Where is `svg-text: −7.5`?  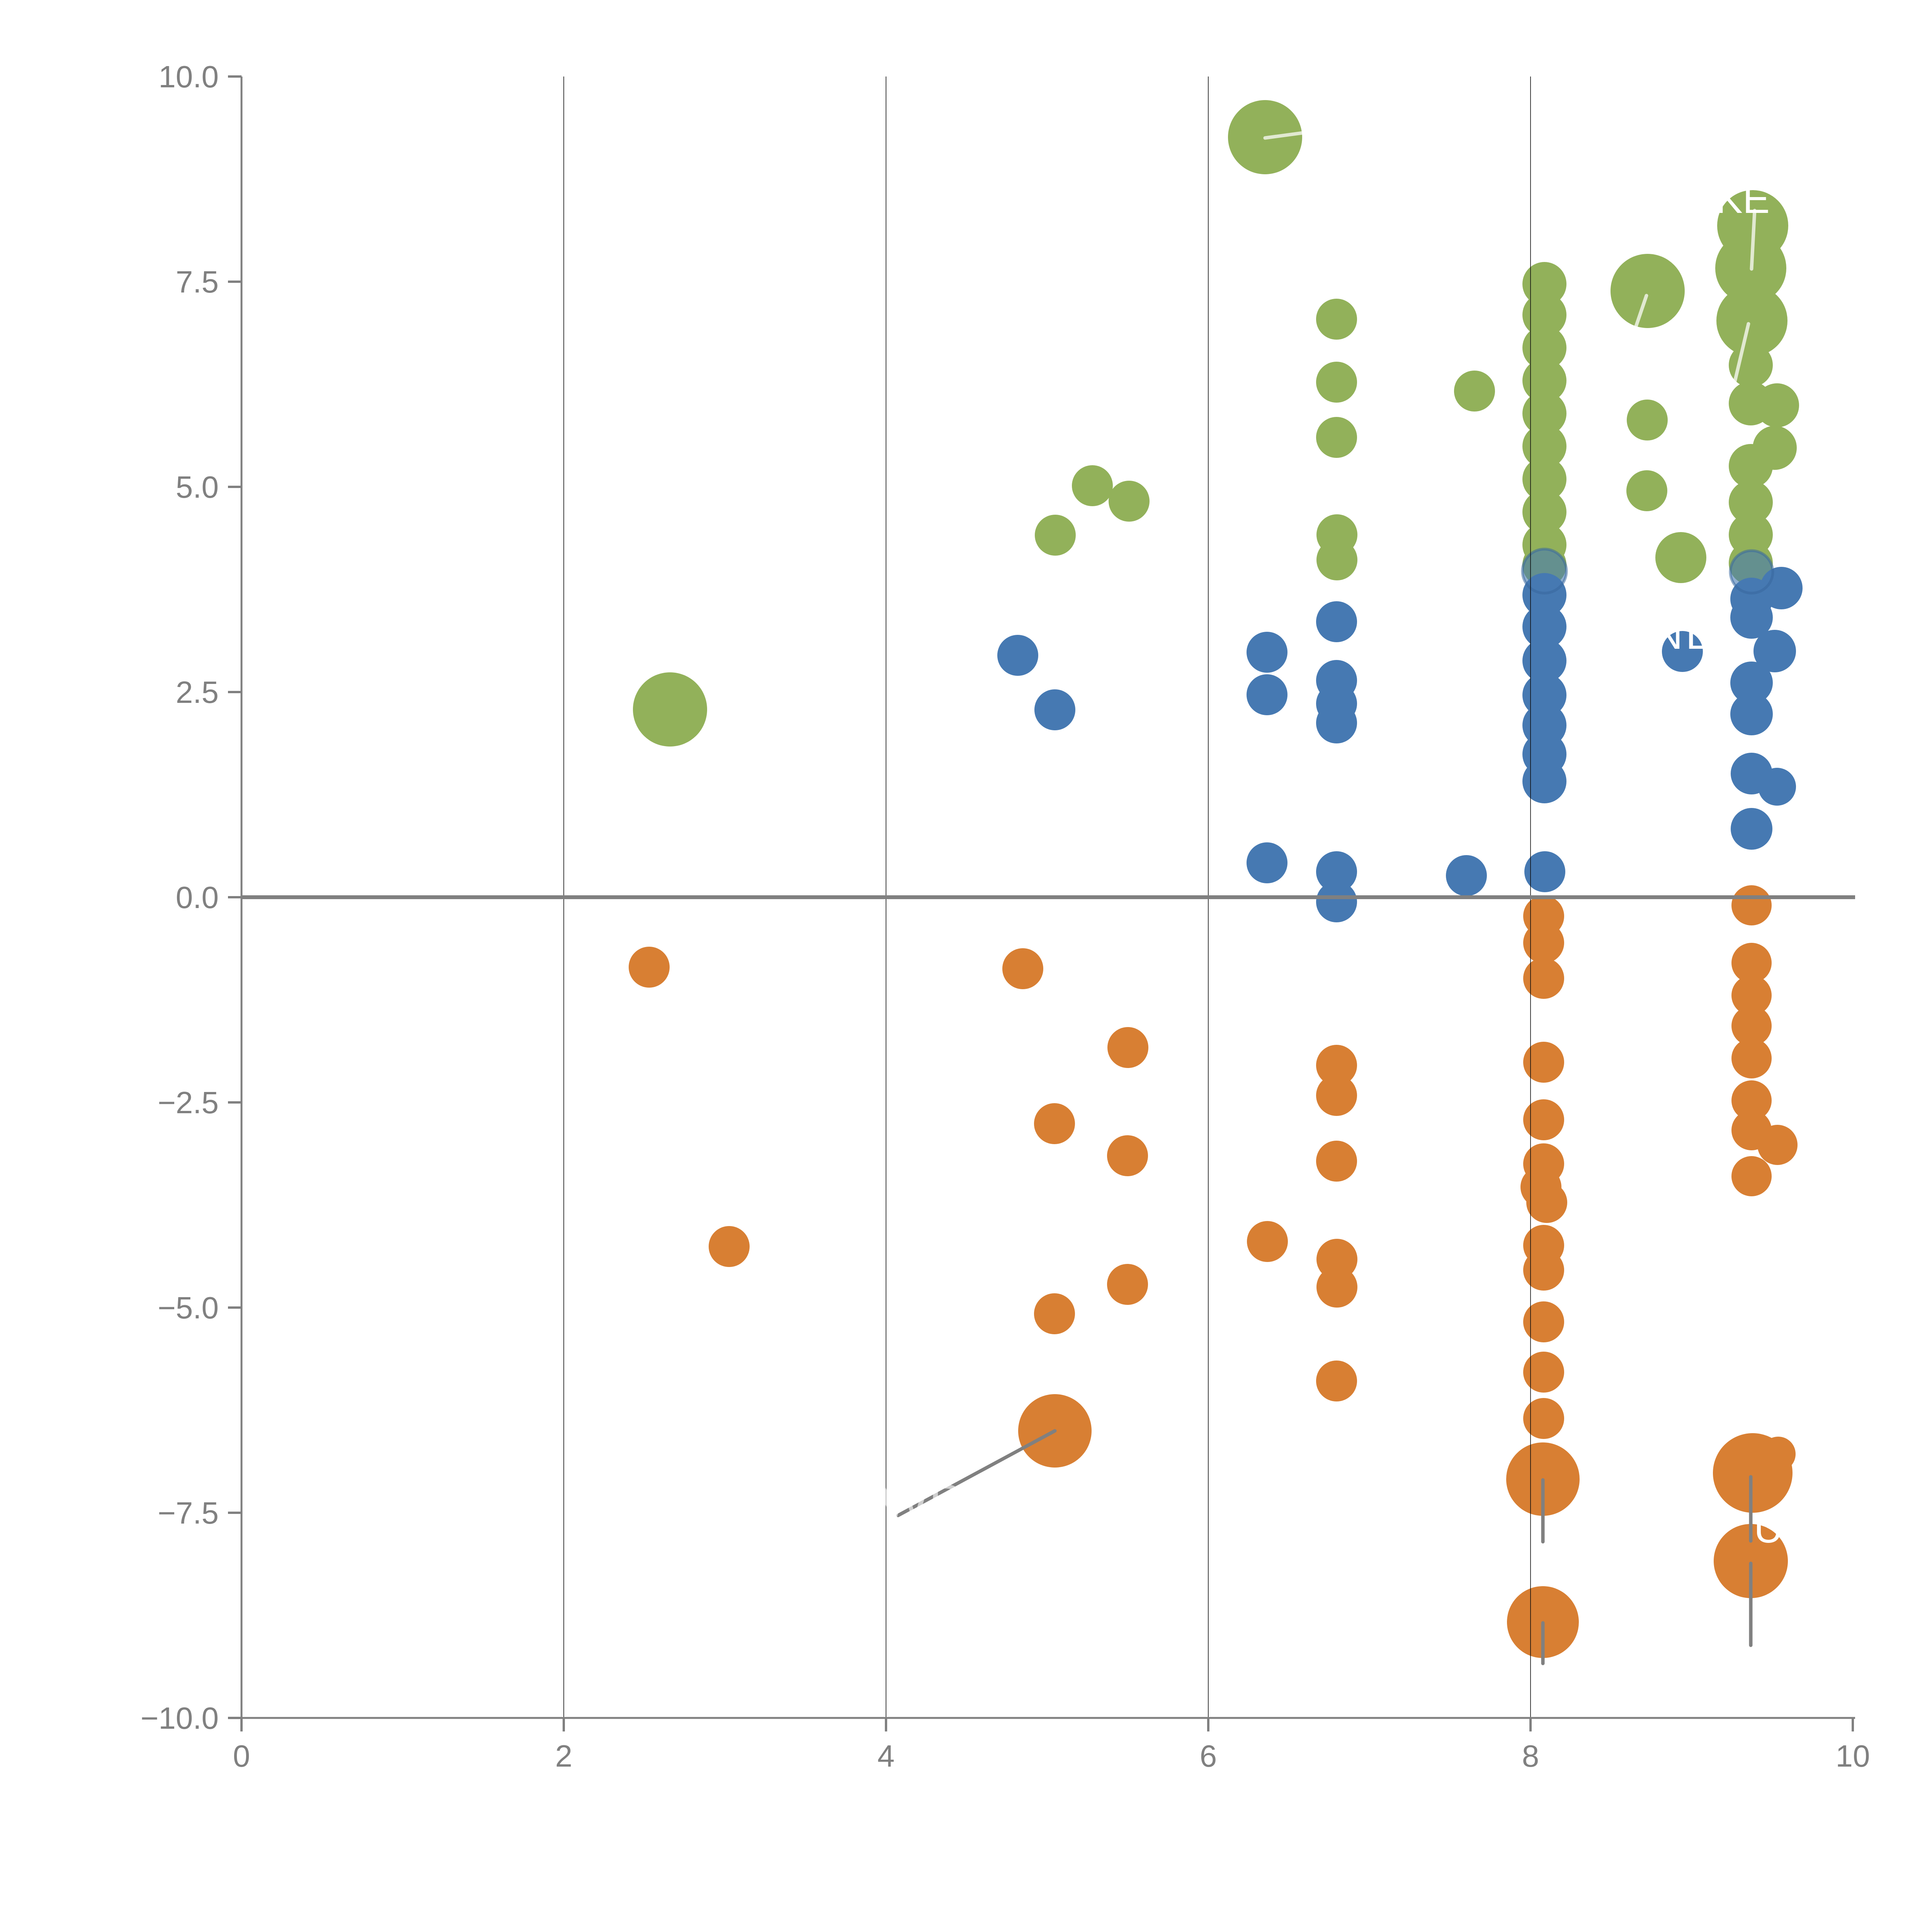
svg-text: −7.5 is located at coordinates (189, 1513).